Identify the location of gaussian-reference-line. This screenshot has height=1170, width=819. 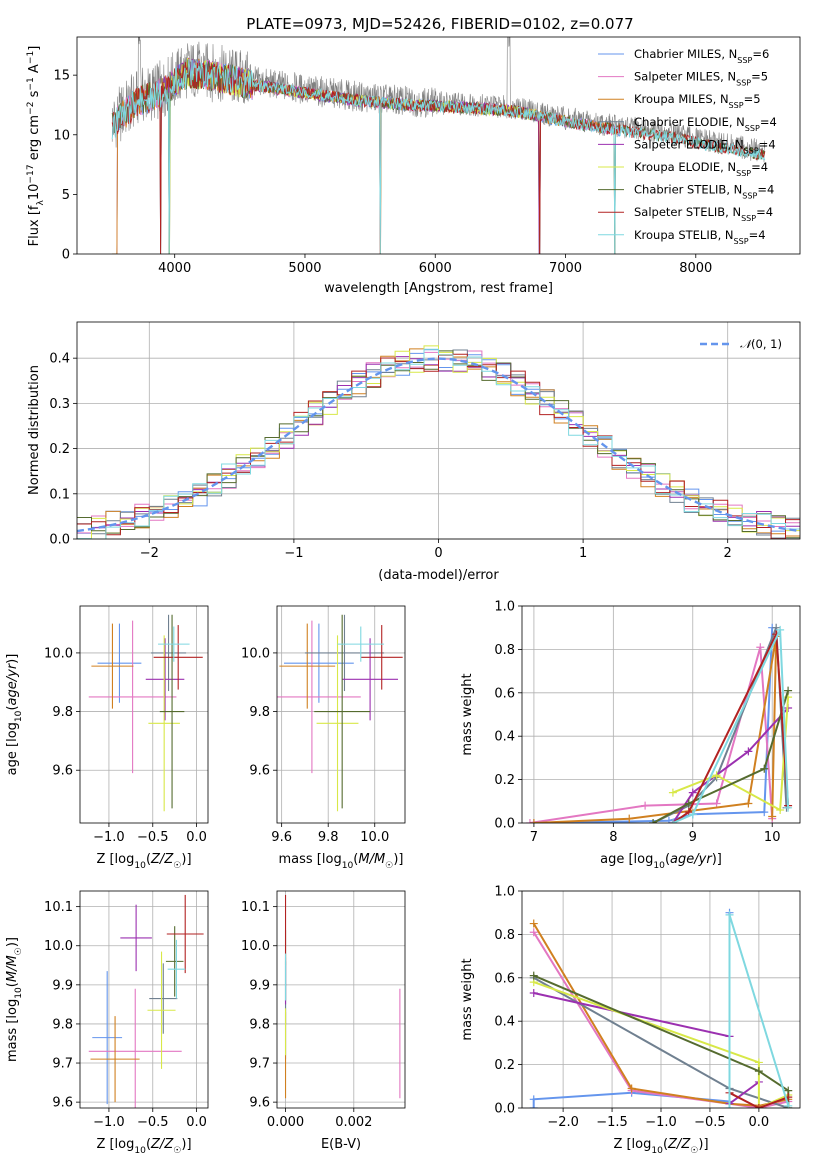
(438, 445).